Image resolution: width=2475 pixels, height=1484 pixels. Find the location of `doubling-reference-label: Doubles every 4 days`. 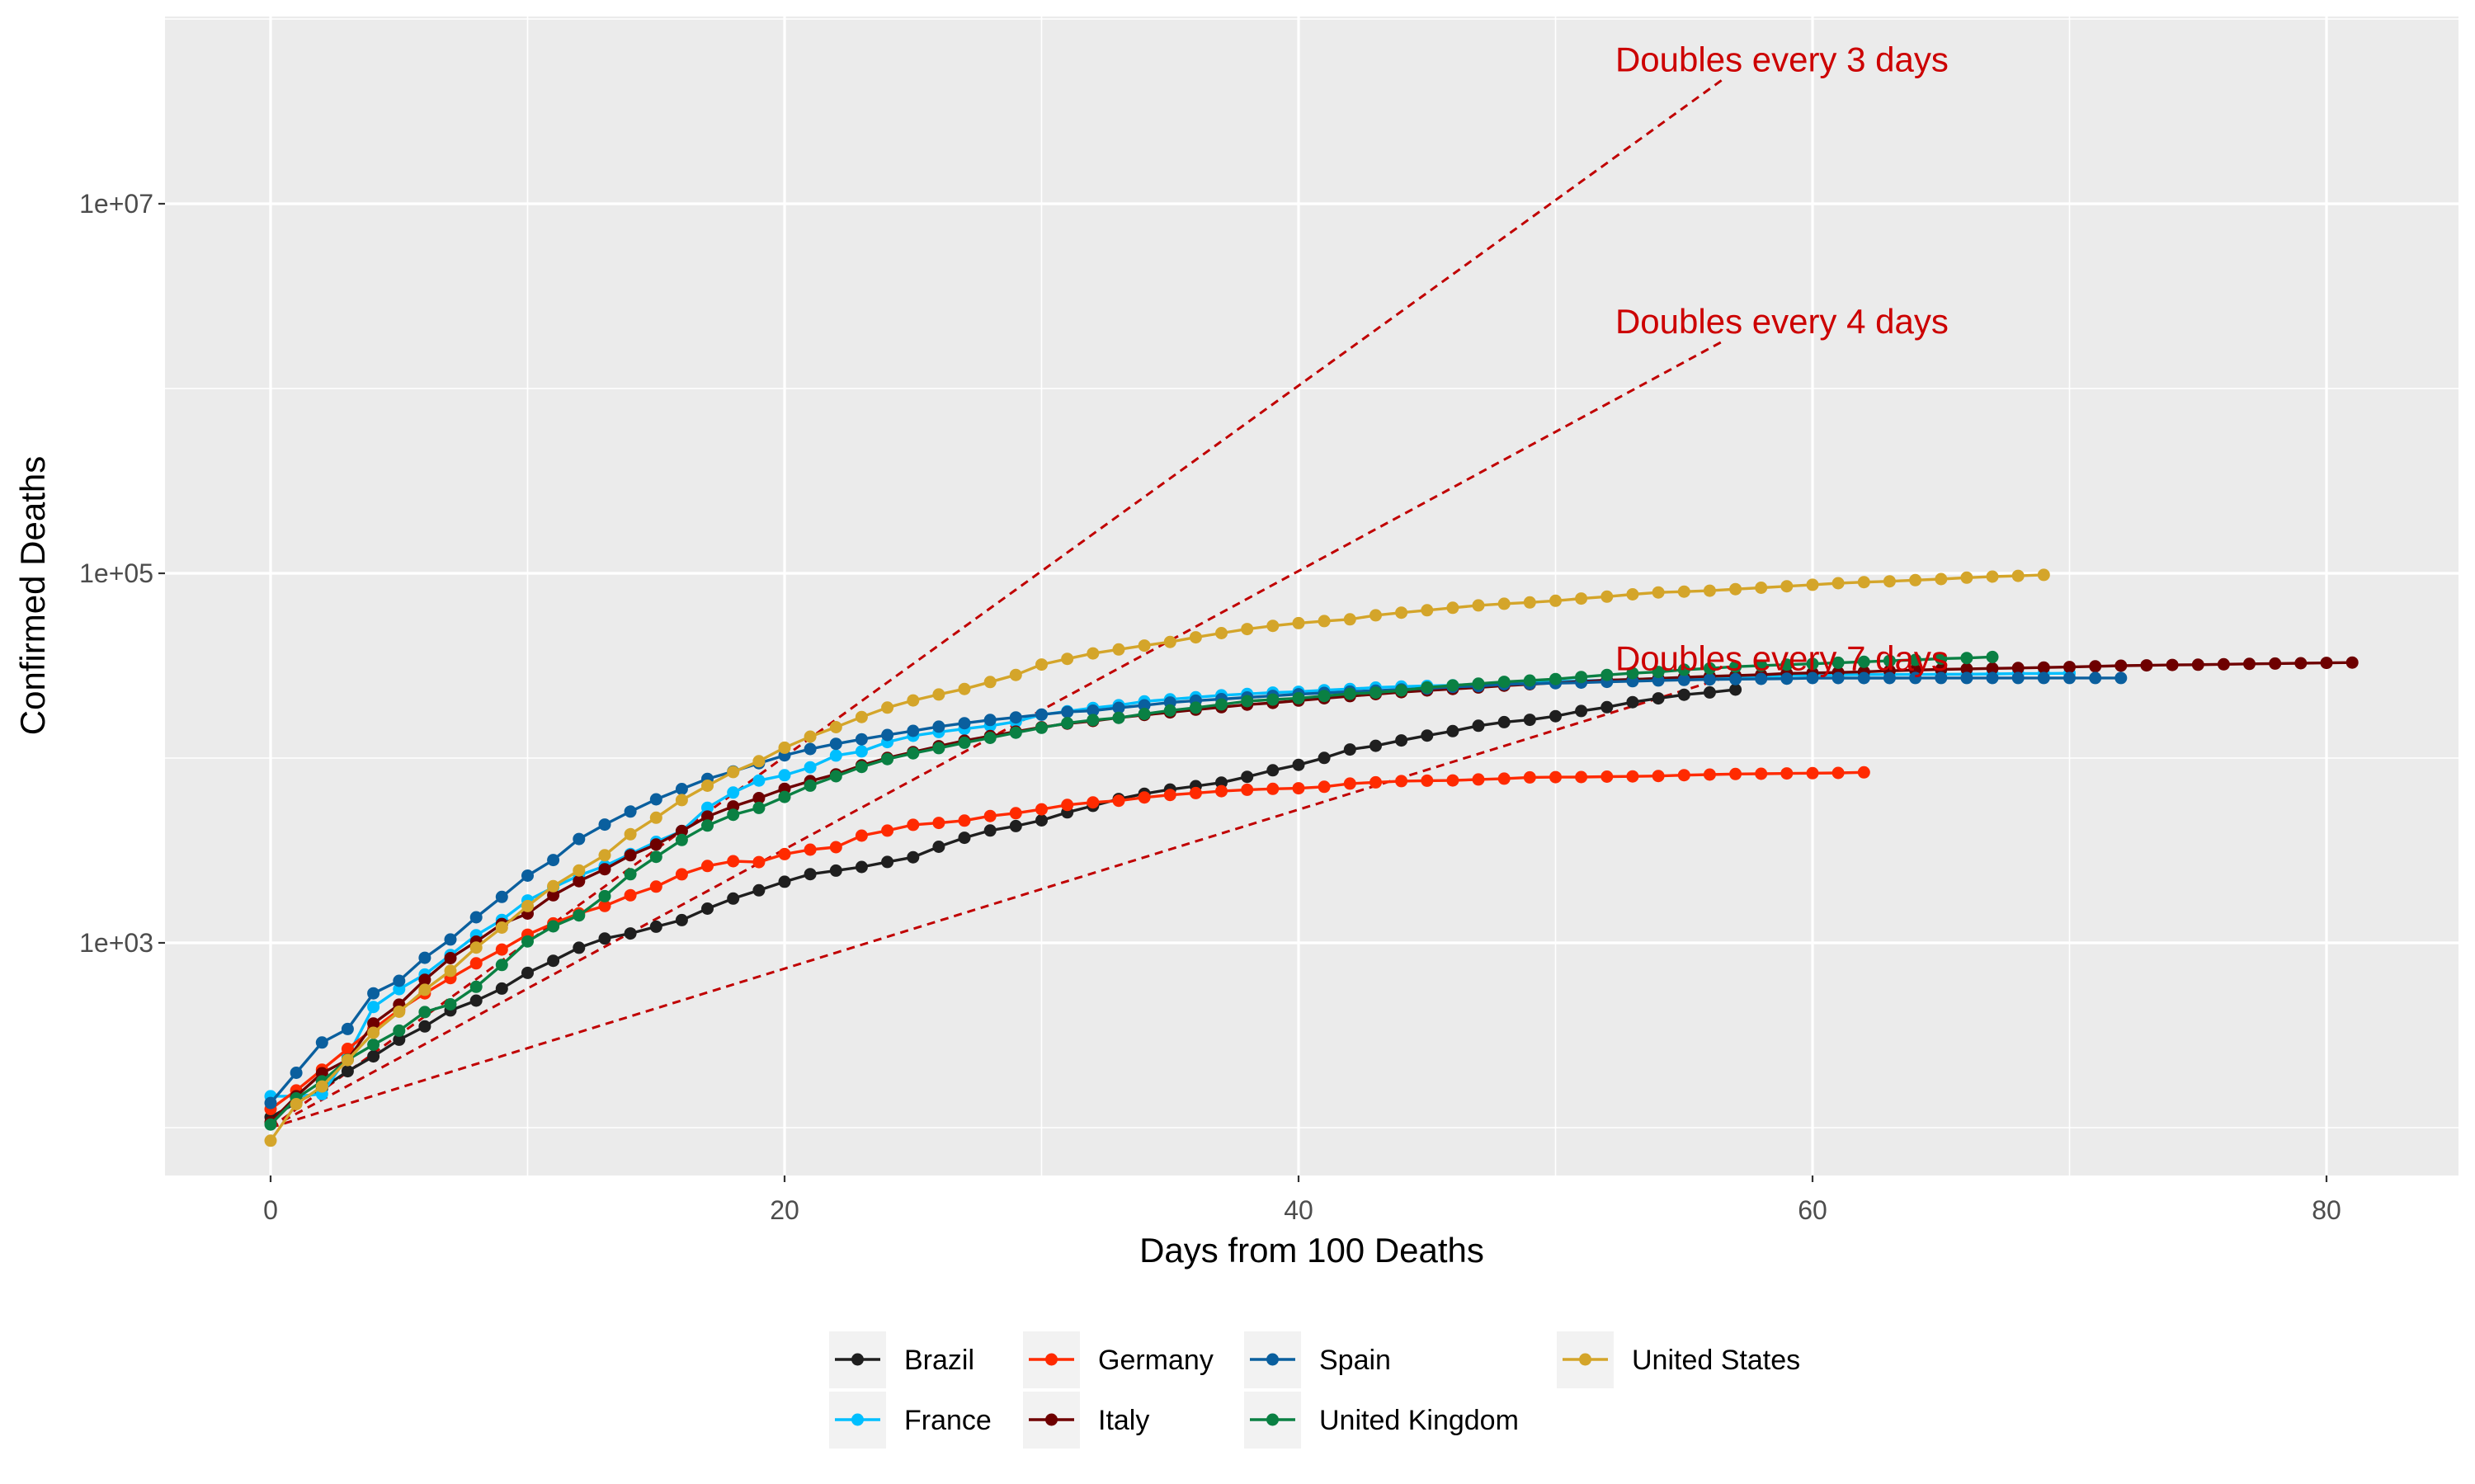

doubling-reference-label: Doubles every 4 days is located at coordinates (1782, 321).